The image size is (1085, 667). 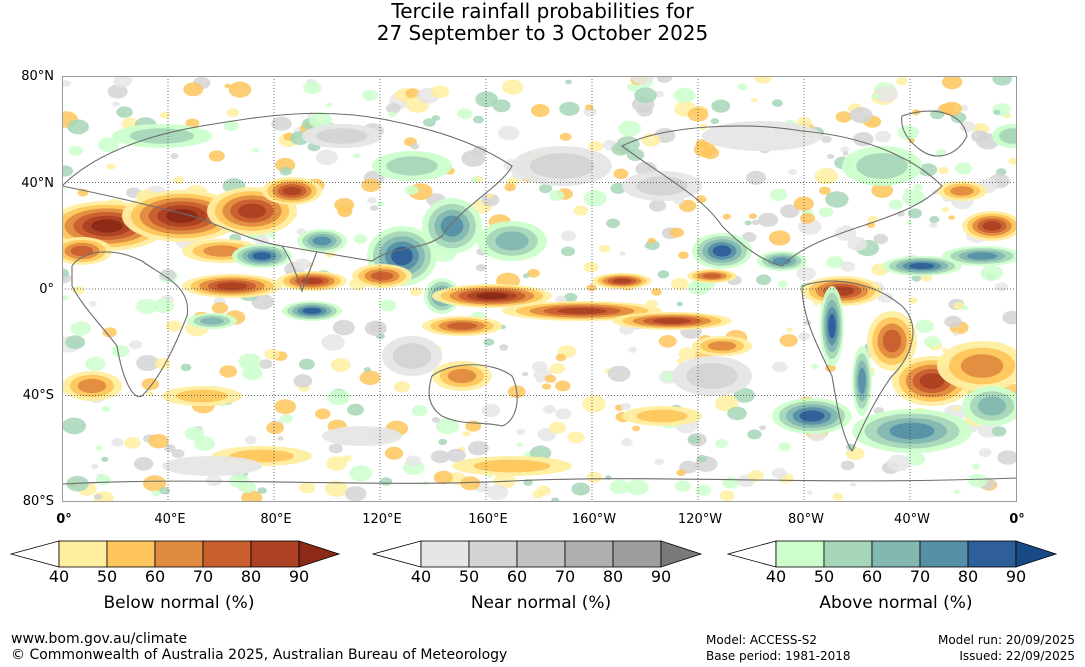 What do you see at coordinates (99, 639) in the screenshot?
I see `footer-website: www.bom.gov.au/climate` at bounding box center [99, 639].